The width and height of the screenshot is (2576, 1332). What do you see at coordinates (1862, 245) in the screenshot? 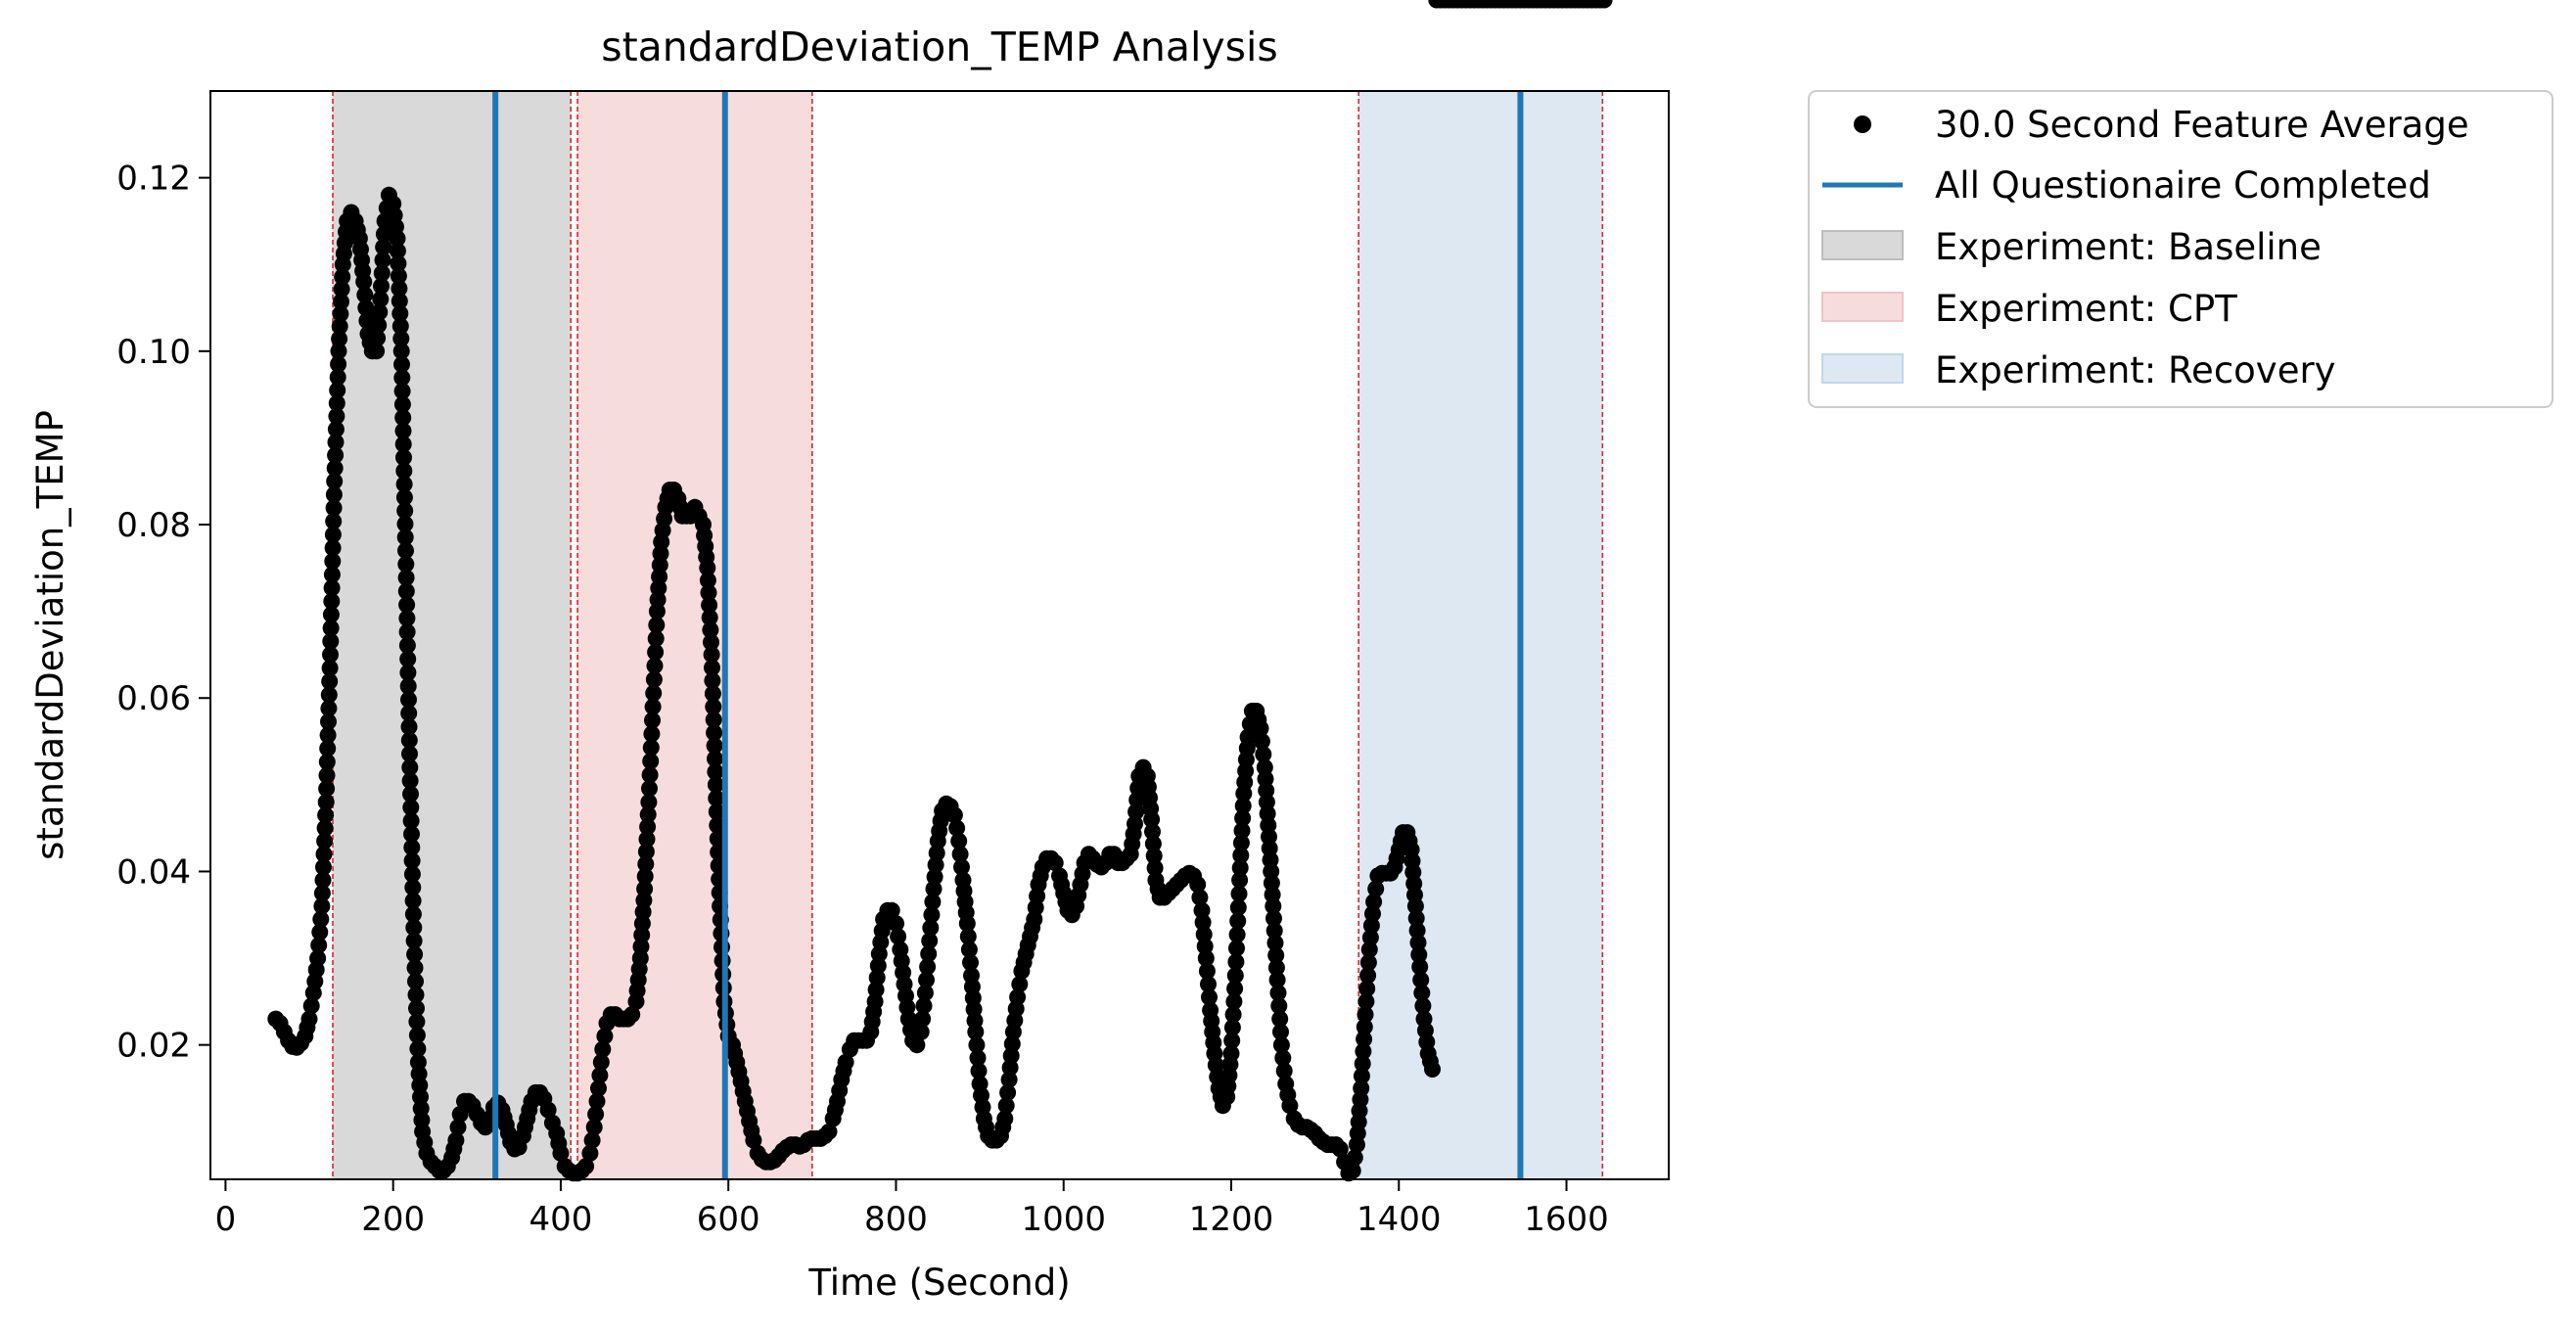
I see `legend-baseline-swatch` at bounding box center [1862, 245].